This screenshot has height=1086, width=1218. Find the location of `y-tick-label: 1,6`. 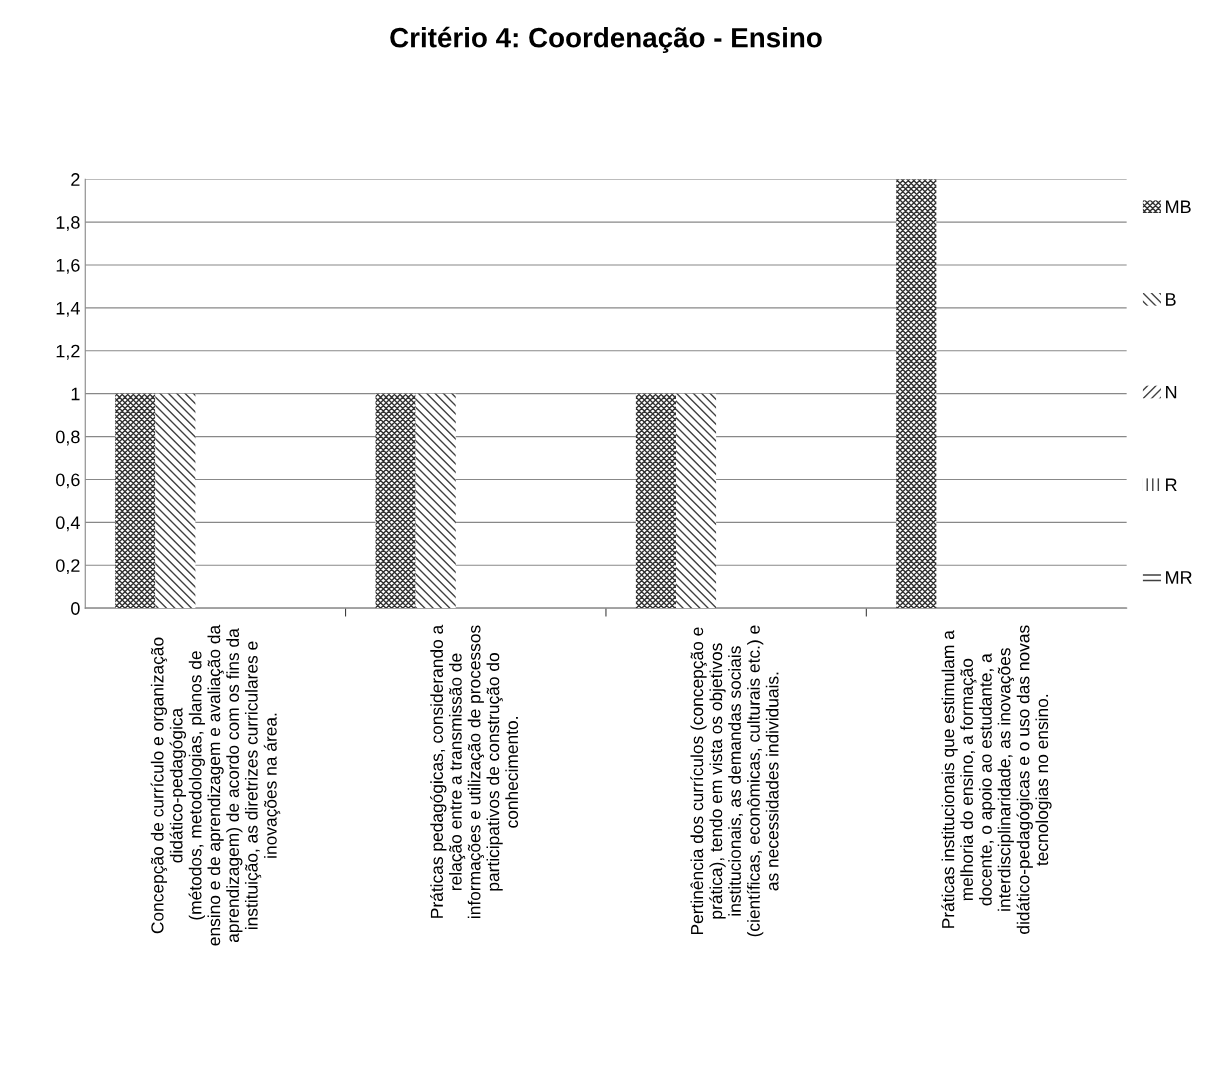

y-tick-label: 1,6 is located at coordinates (68, 266).